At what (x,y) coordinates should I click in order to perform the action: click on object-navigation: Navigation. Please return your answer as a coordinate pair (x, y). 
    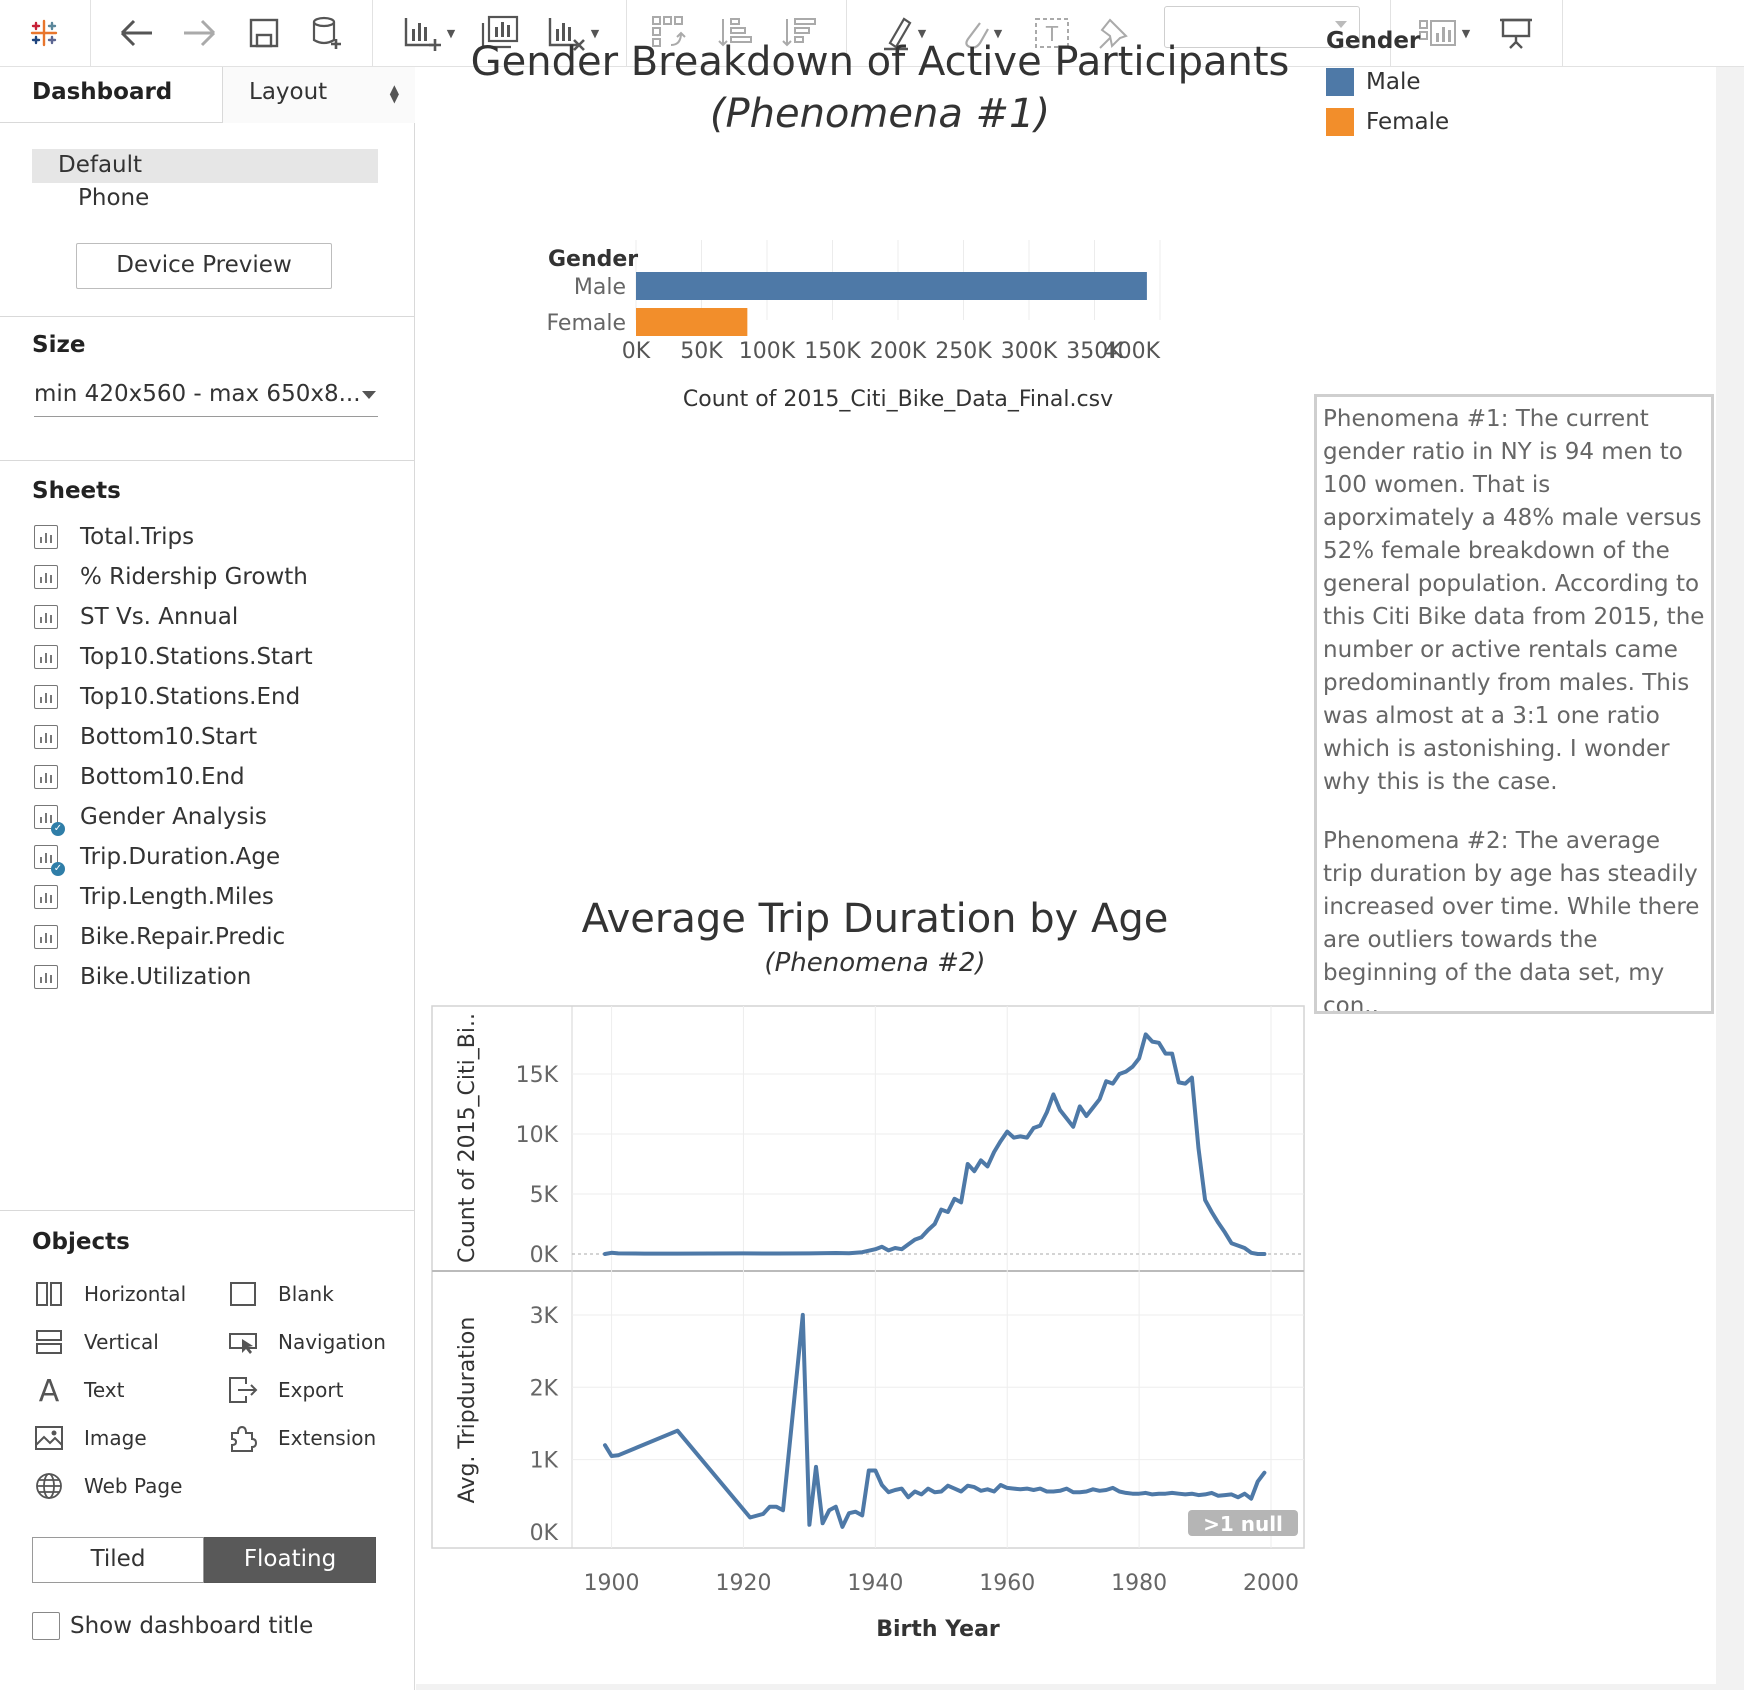
    Looking at the image, I should click on (307, 1342).